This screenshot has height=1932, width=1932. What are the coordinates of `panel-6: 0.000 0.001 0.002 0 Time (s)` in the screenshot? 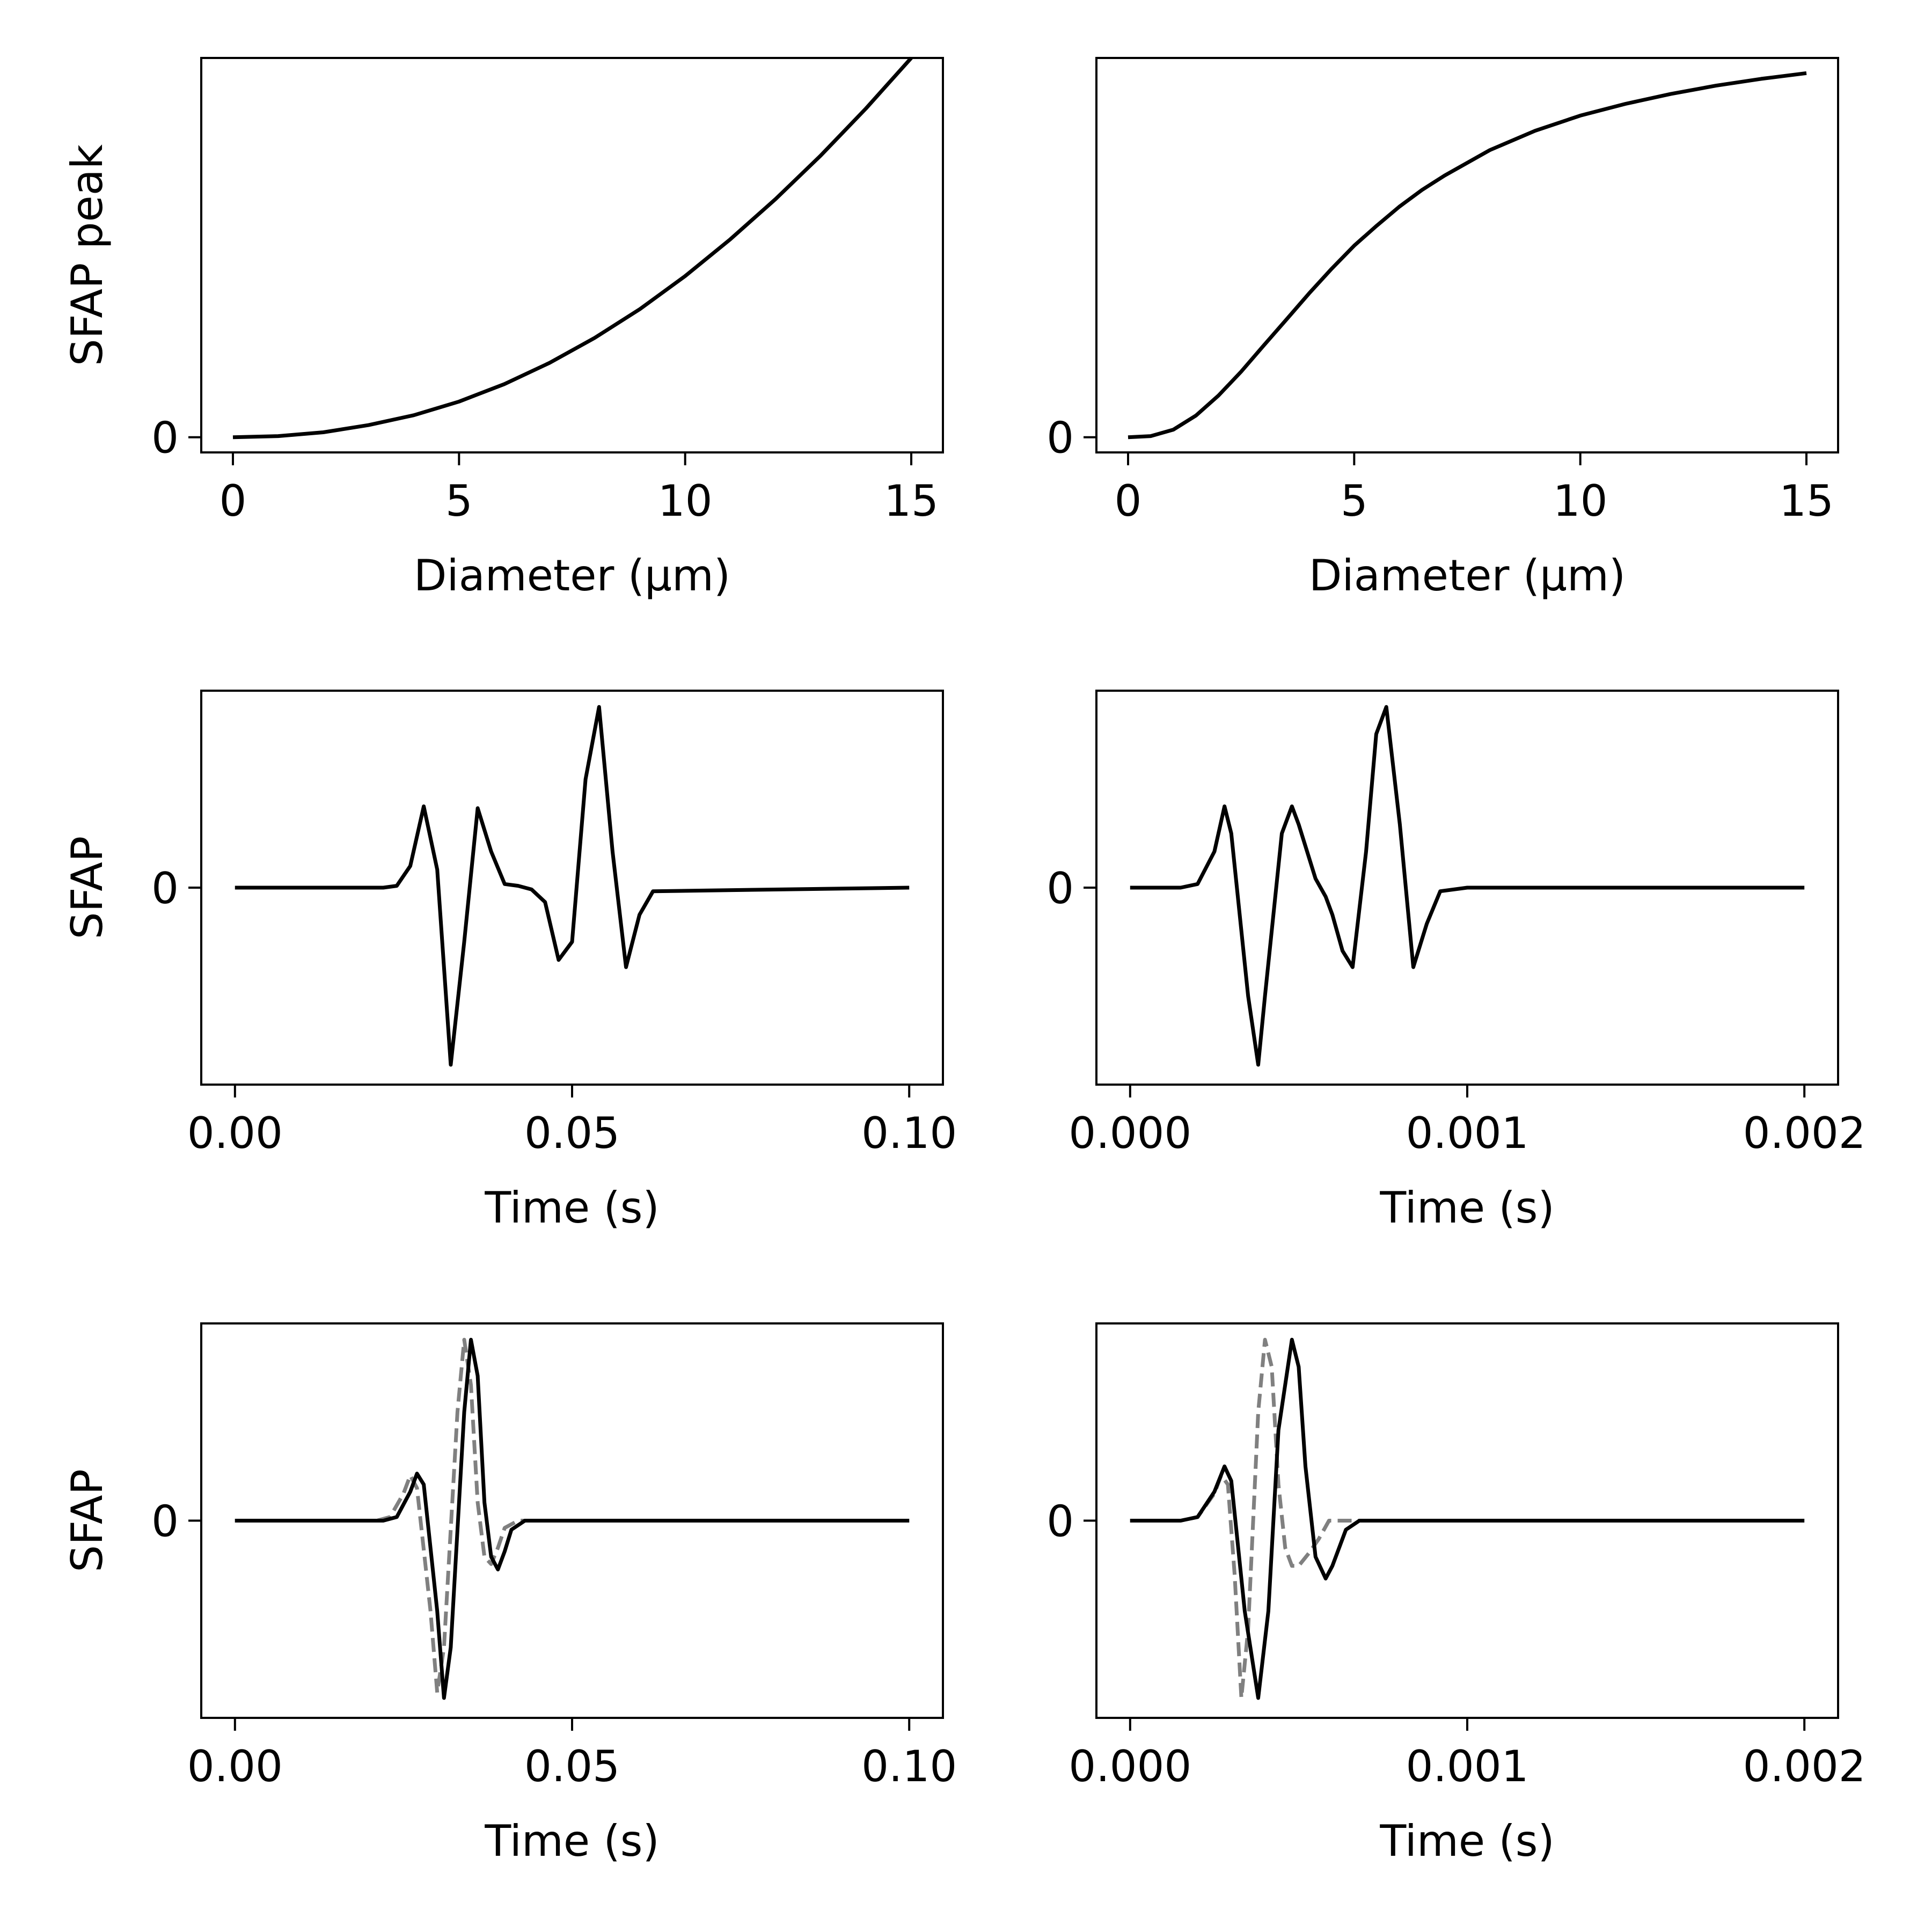 It's located at (1456, 1594).